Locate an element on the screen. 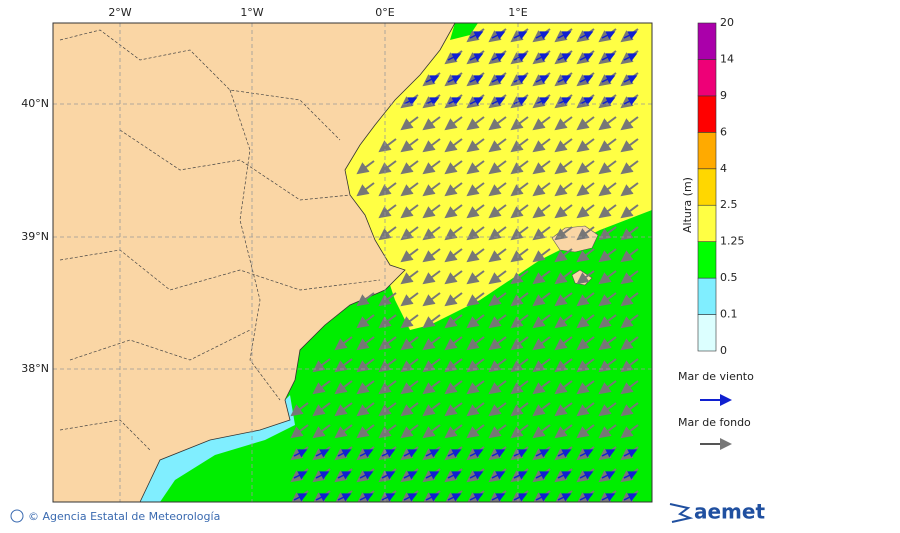 The width and height of the screenshot is (900, 533). colorbar-label: 0.1 is located at coordinates (729, 314).